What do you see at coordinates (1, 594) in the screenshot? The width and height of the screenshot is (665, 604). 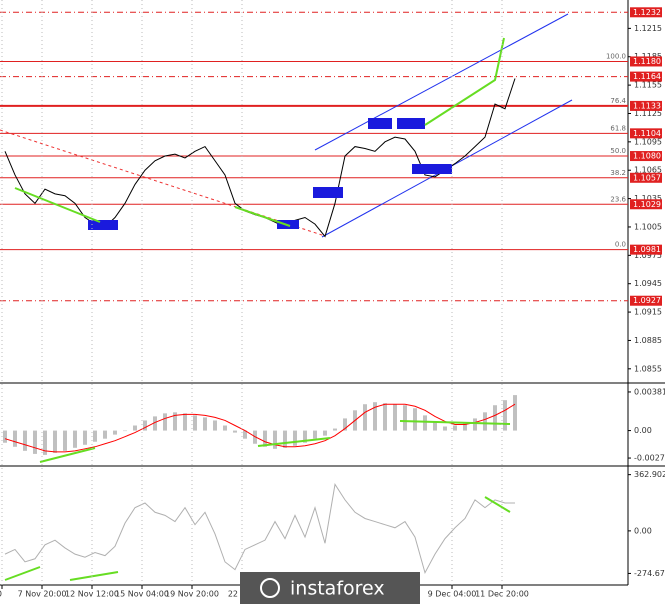 I see `x-tick-label: 00` at bounding box center [1, 594].